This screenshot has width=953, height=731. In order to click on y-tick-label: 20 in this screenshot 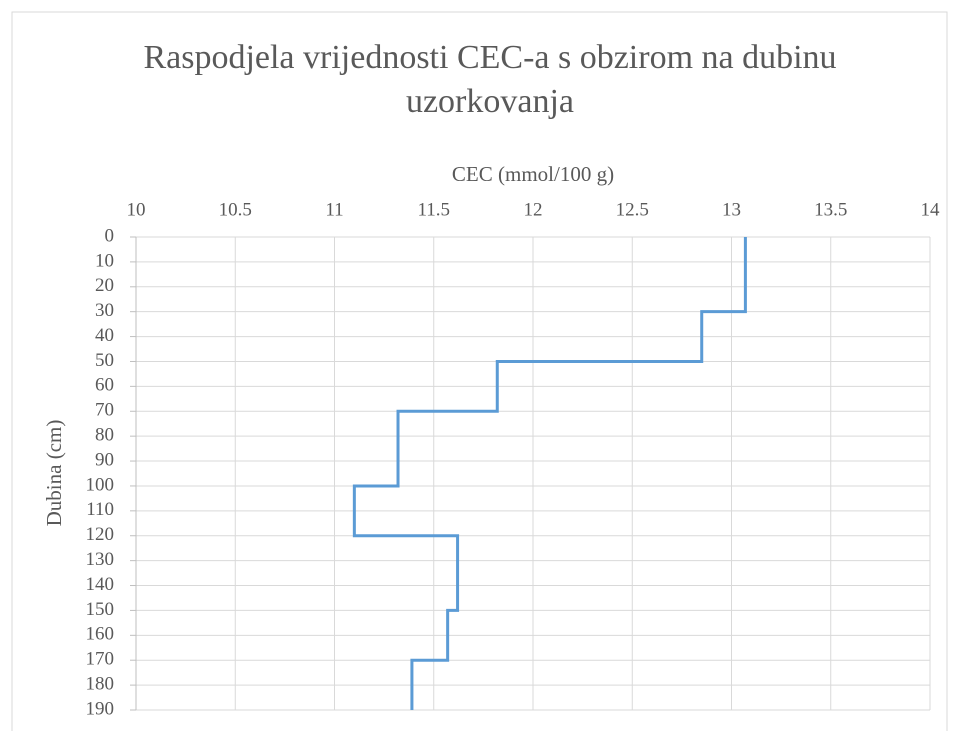, I will do `click(104, 285)`.